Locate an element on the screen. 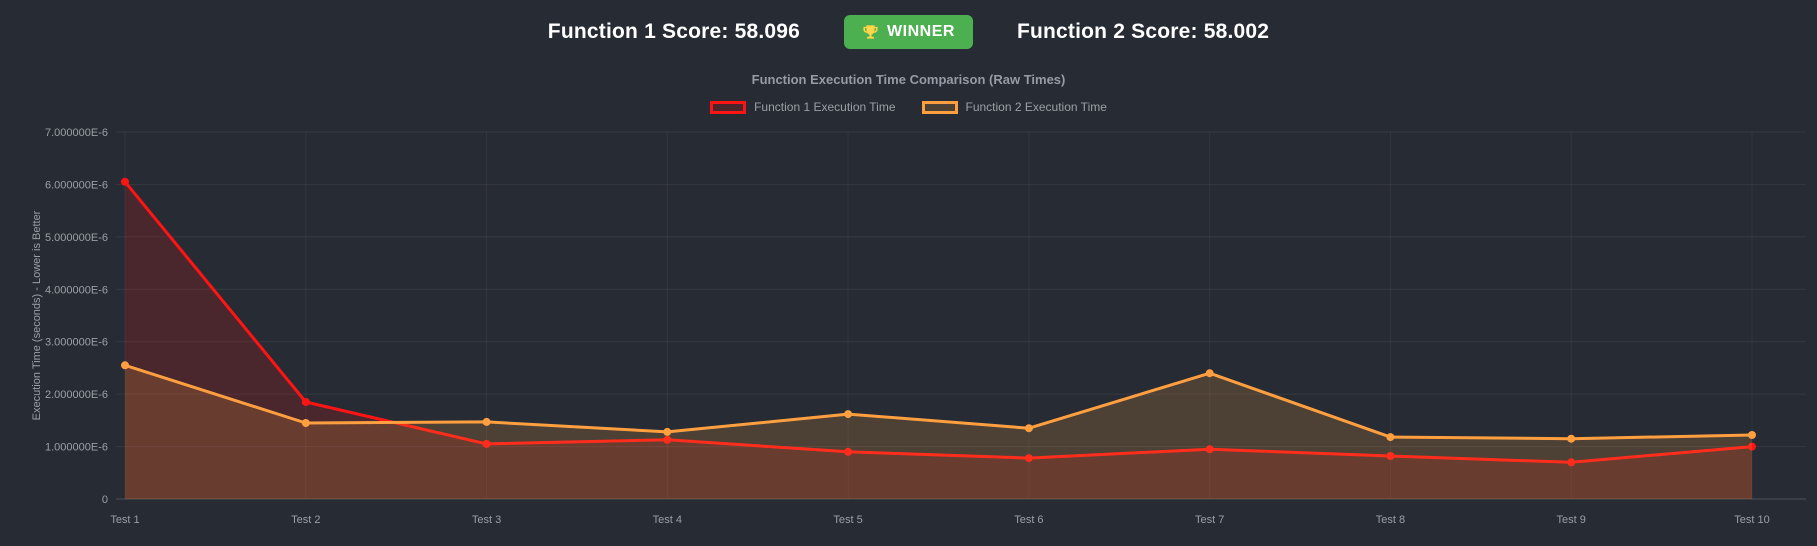  winner-badge: WINNER is located at coordinates (908, 32).